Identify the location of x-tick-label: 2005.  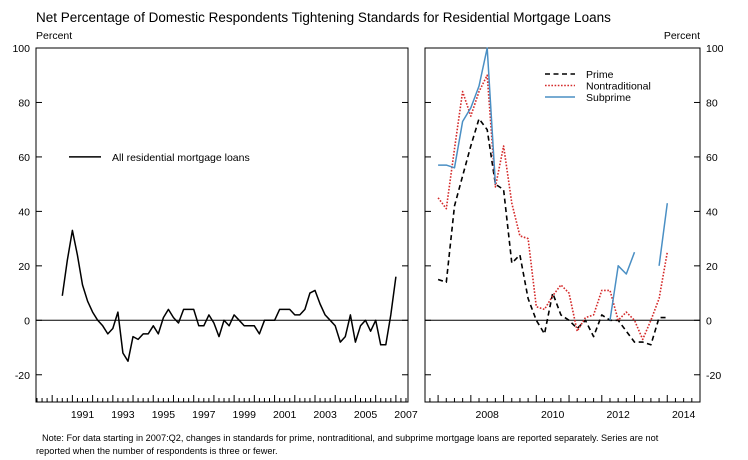
(366, 415).